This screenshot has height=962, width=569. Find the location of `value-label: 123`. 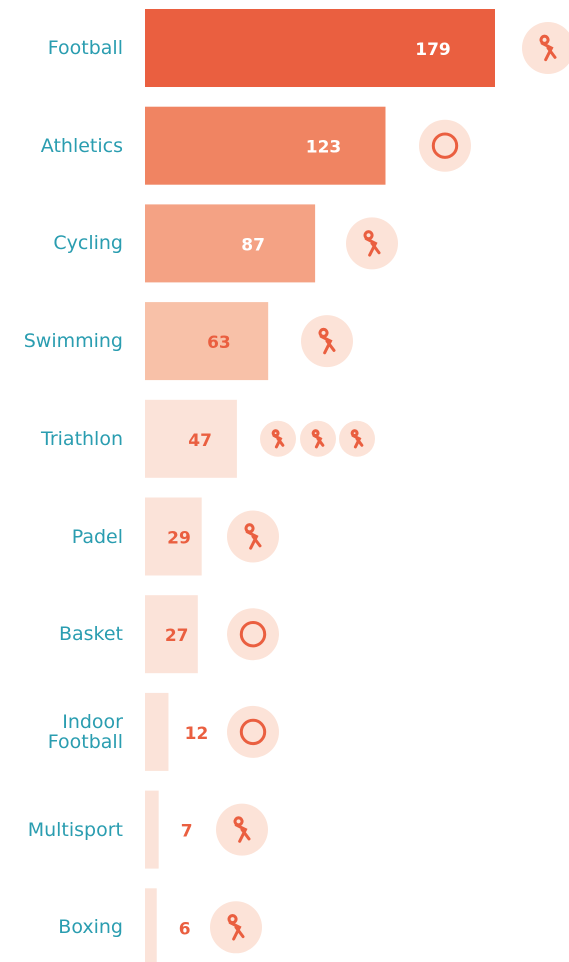

value-label: 123 is located at coordinates (324, 148).